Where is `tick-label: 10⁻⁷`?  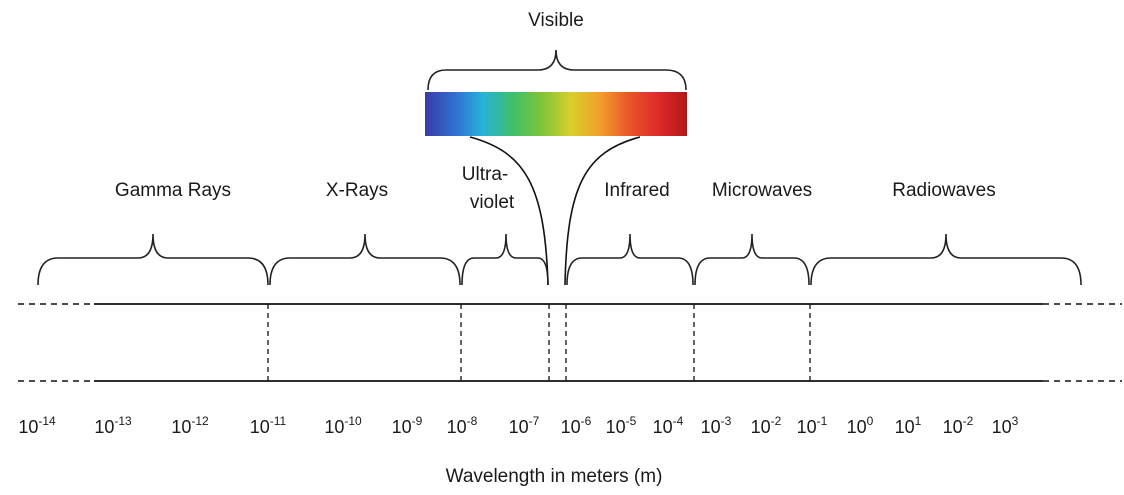 tick-label: 10⁻⁷ is located at coordinates (524, 425).